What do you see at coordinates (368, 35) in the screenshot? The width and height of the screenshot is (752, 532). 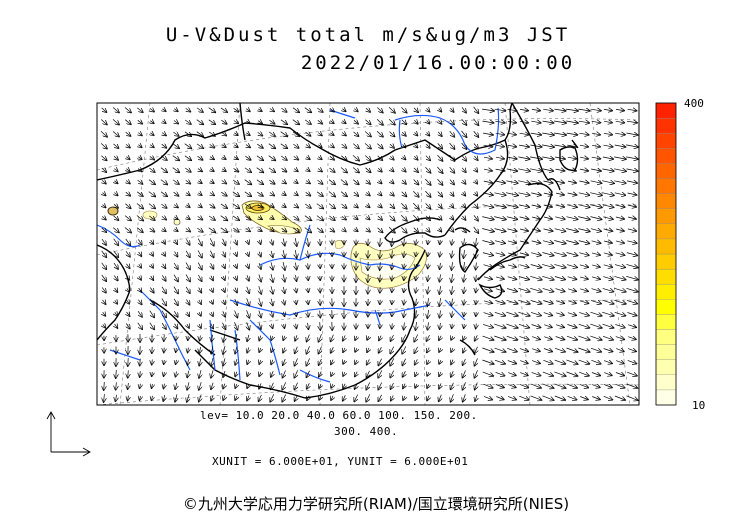 I see `map-title: U-V&Dust total m/s&ug/m3 JST` at bounding box center [368, 35].